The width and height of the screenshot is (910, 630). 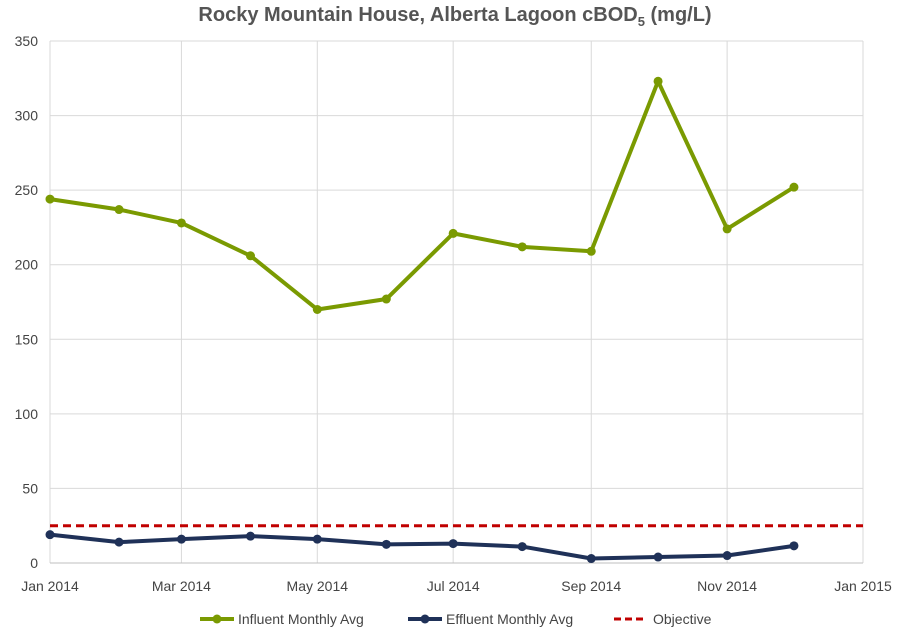 I want to click on y-tick-label: 250, so click(x=27, y=190).